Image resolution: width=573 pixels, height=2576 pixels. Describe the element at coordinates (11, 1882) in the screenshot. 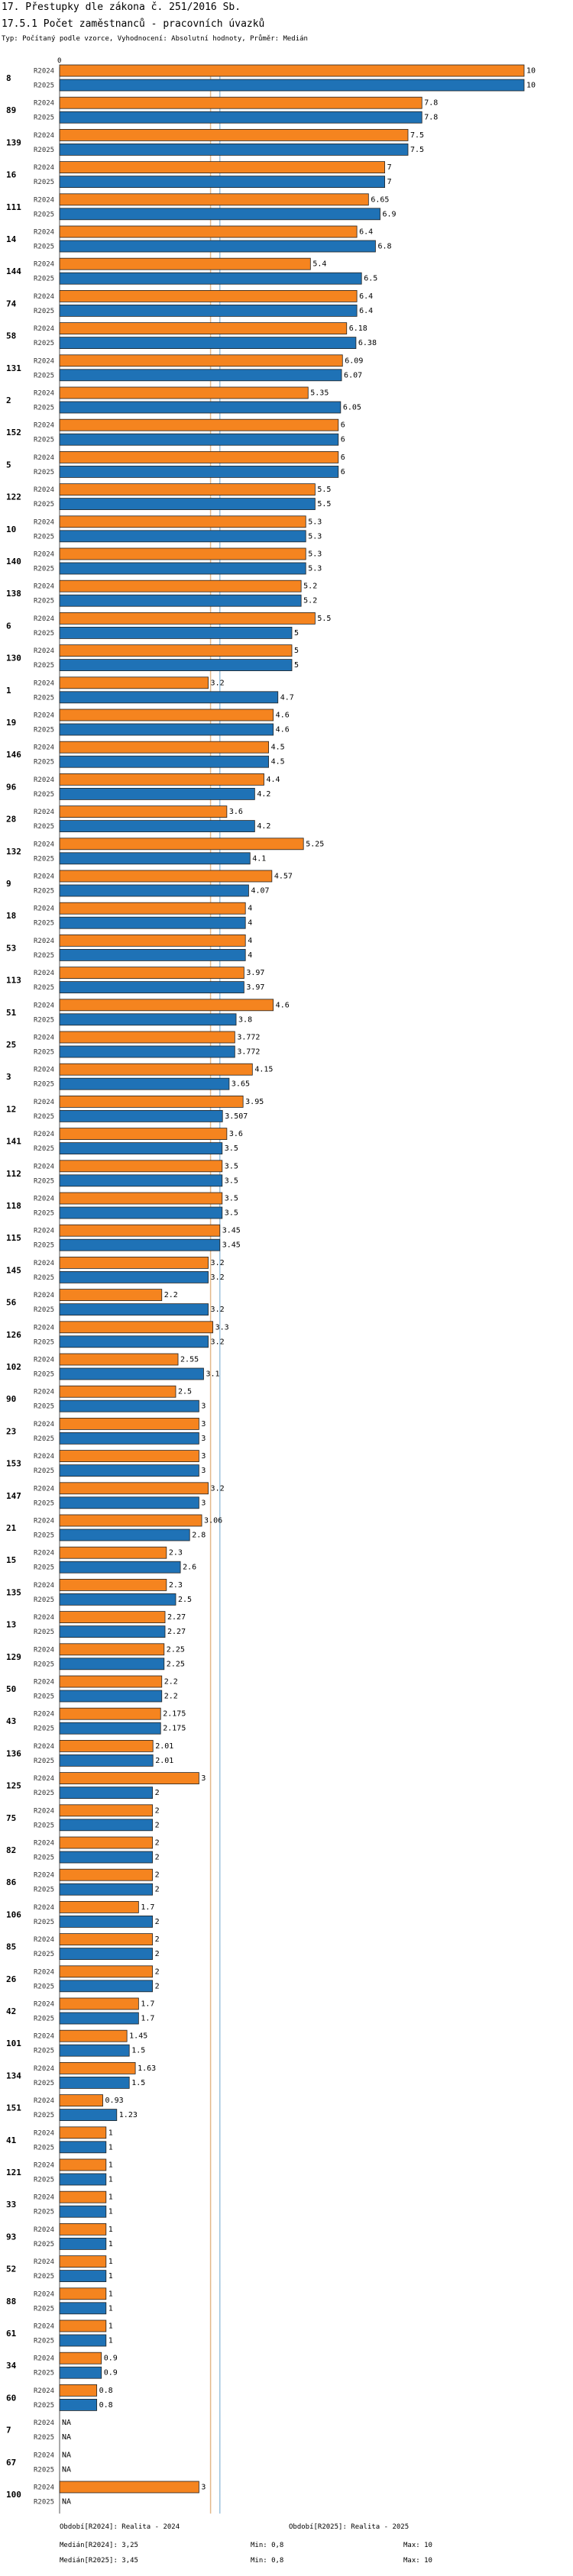

I see `category-label: 86` at that location.